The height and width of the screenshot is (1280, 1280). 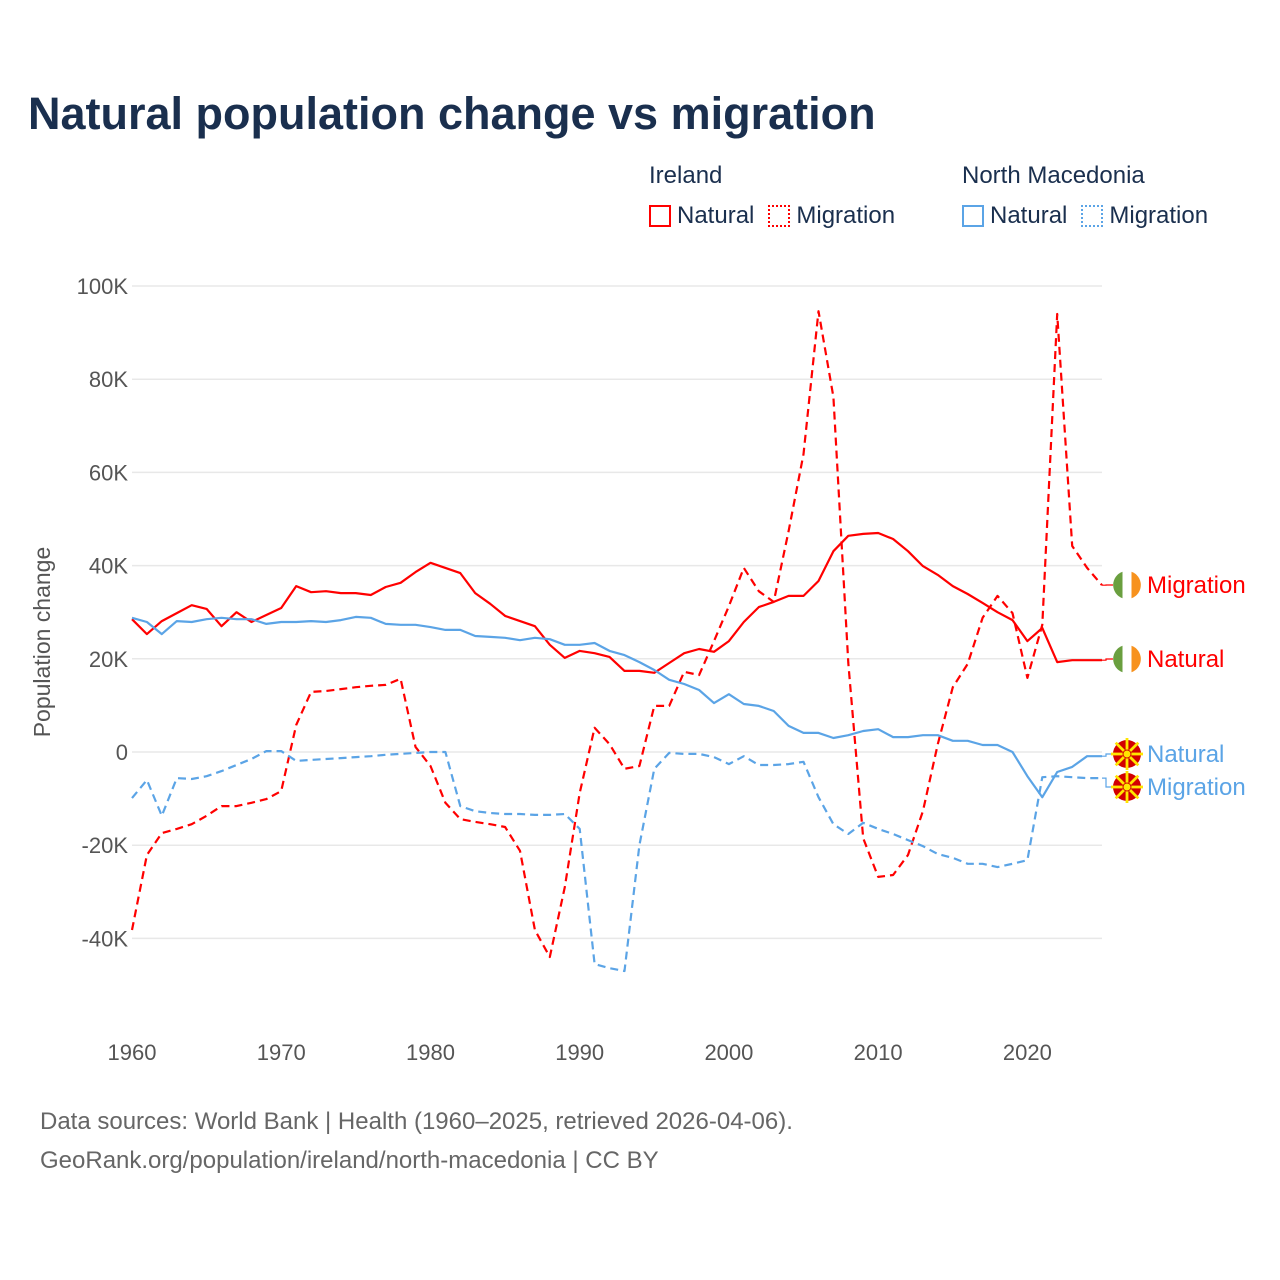 I want to click on y-tick-label: 20K, so click(x=108, y=659).